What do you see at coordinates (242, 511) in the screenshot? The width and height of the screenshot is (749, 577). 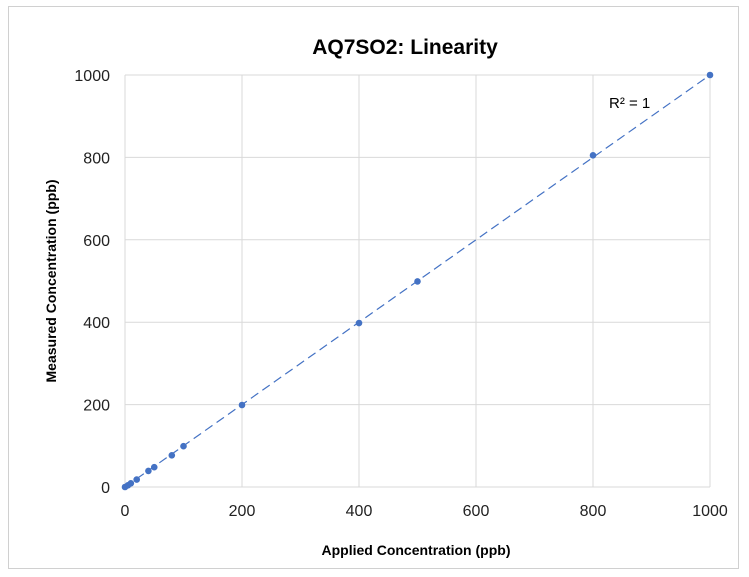 I see `x-tick-label: 200` at bounding box center [242, 511].